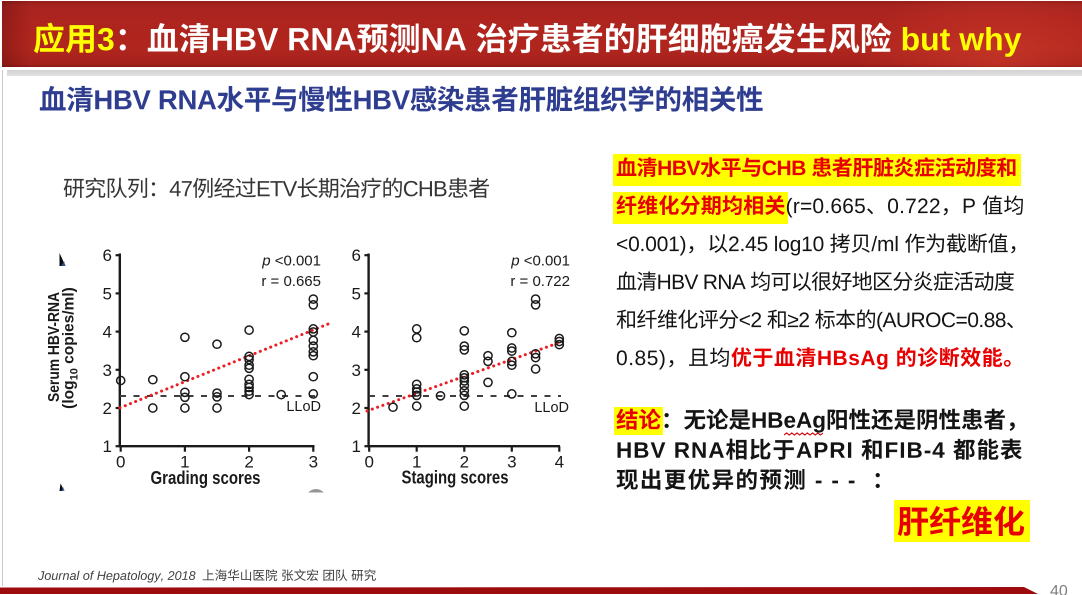 This screenshot has height=595, width=1082. Describe the element at coordinates (71, 348) in the screenshot. I see `svg-text: (log10 copies/ml)` at that location.